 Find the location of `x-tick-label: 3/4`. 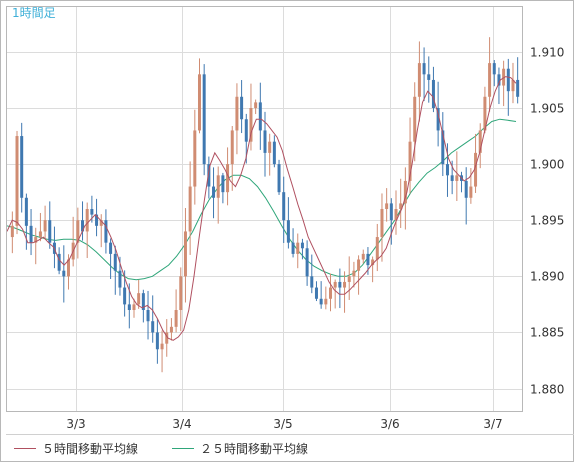

x-tick-label: 3/4 is located at coordinates (181, 424).